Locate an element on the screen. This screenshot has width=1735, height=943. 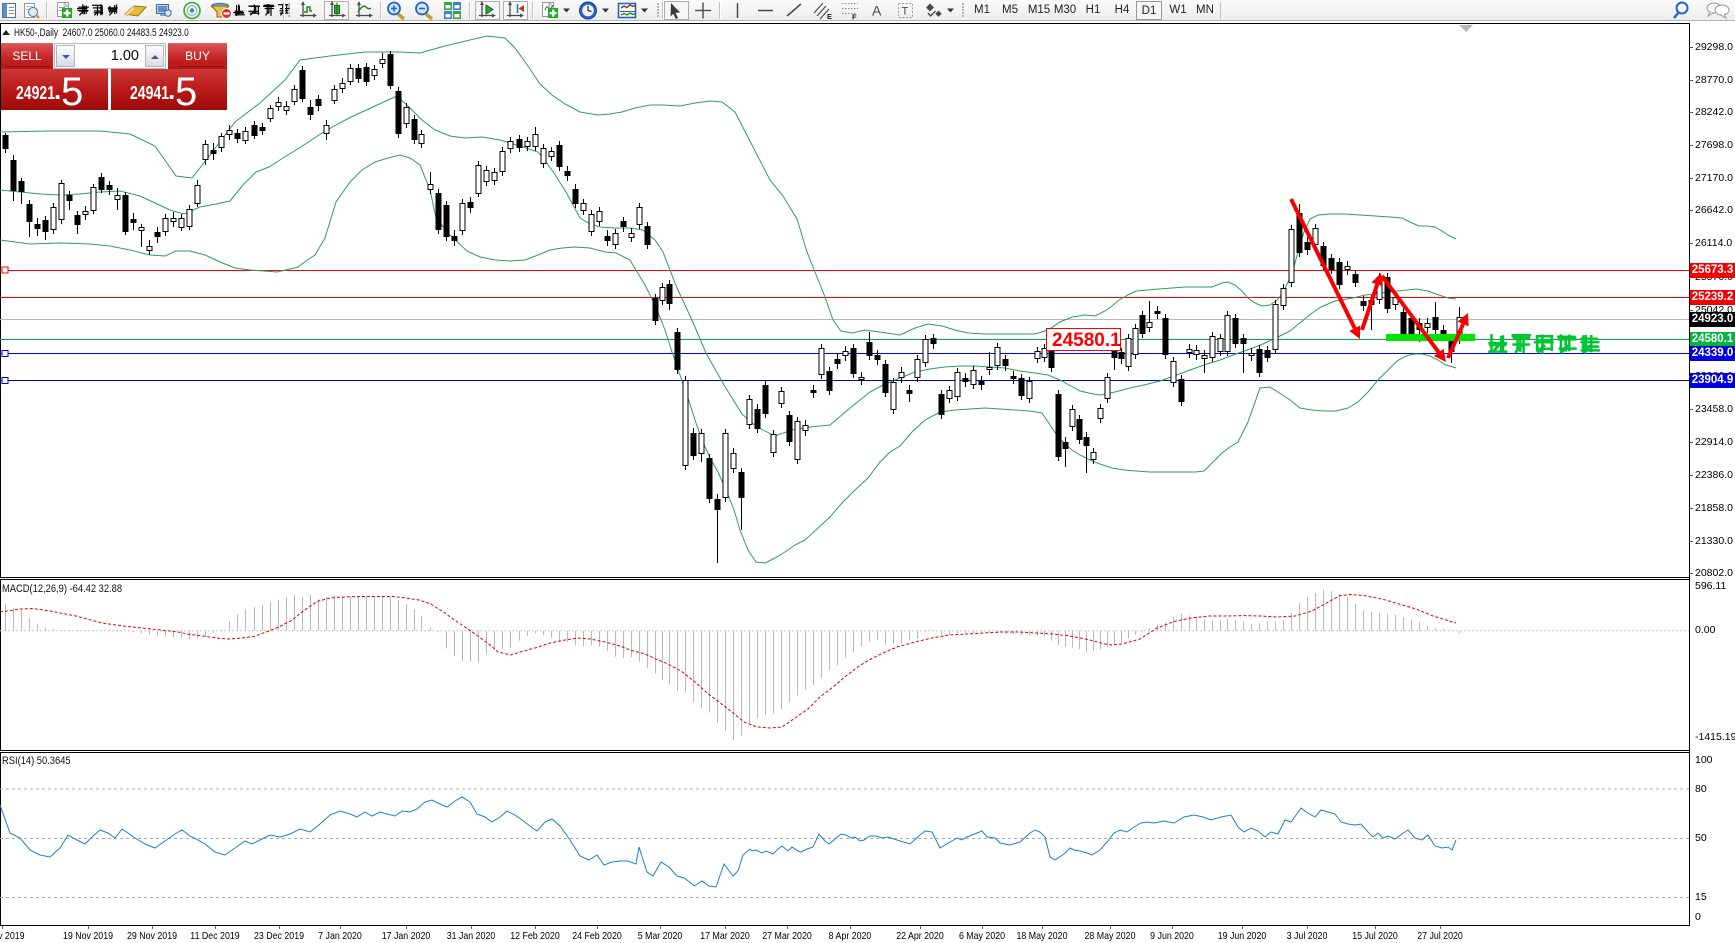
svg-text: A is located at coordinates (877, 11).